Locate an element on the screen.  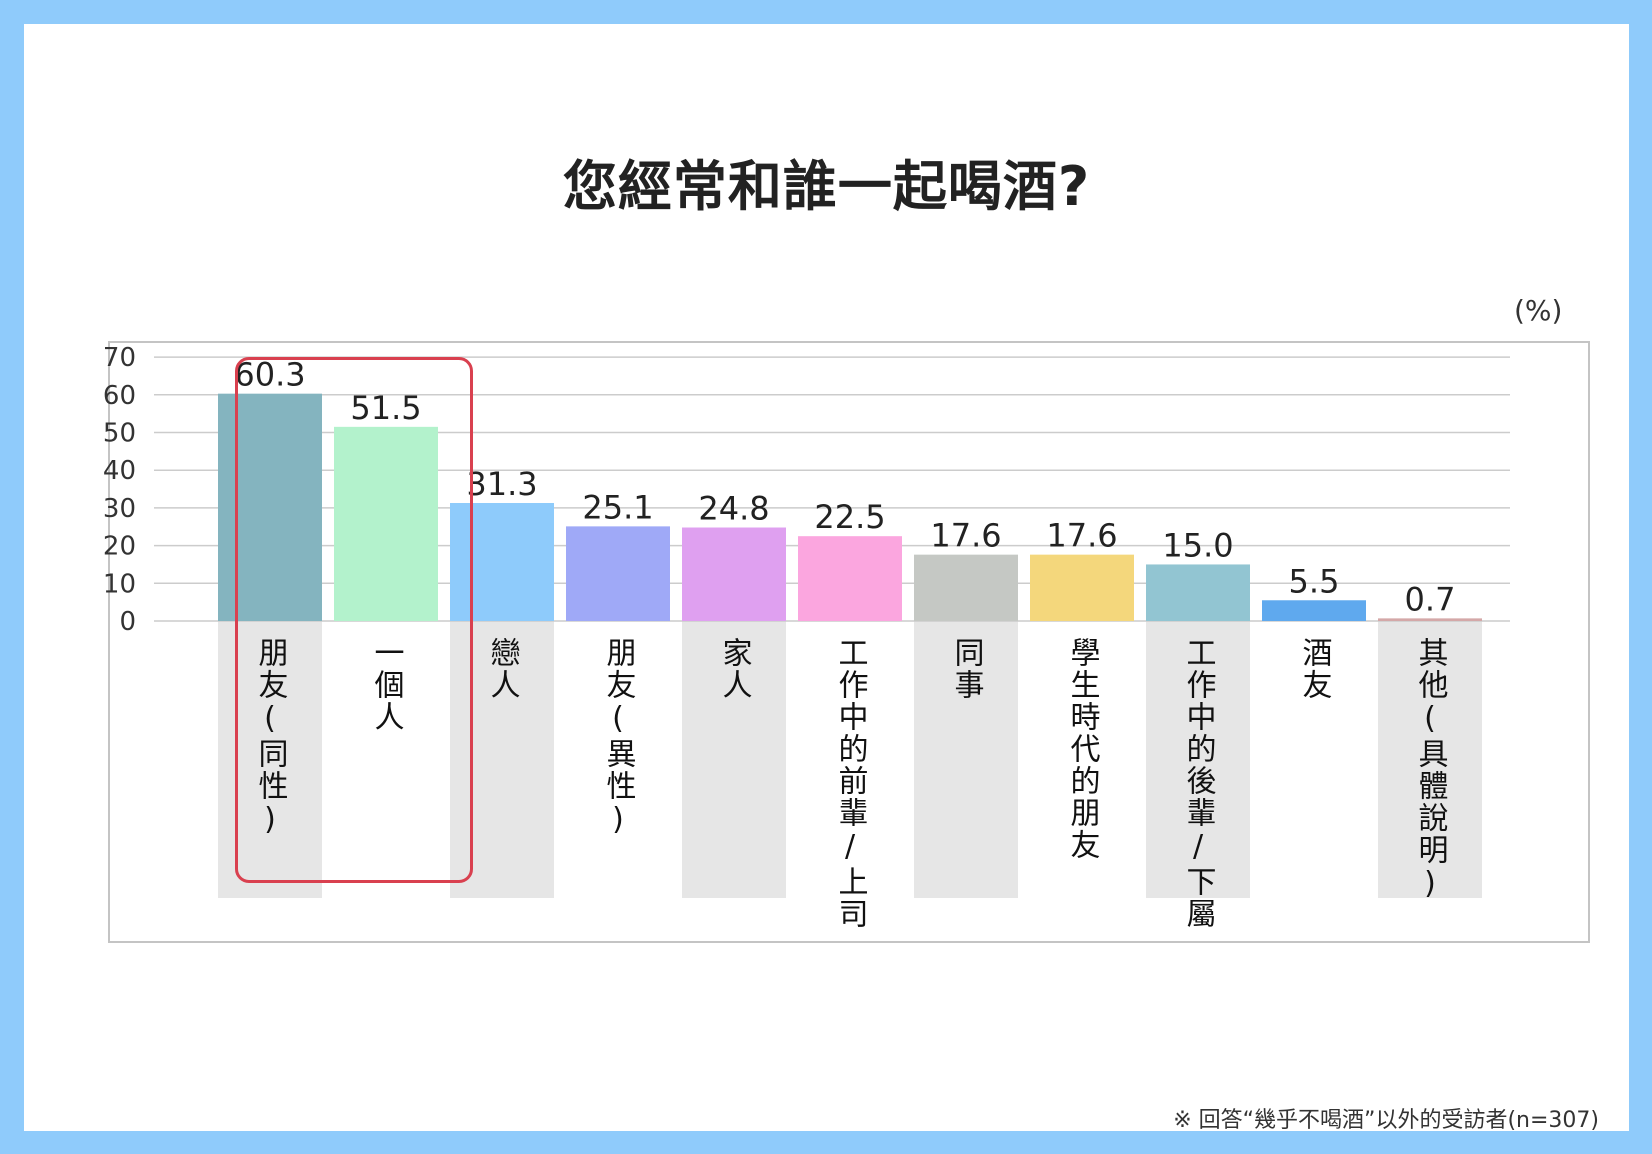
category-label: 家人 is located at coordinates (734, 669).